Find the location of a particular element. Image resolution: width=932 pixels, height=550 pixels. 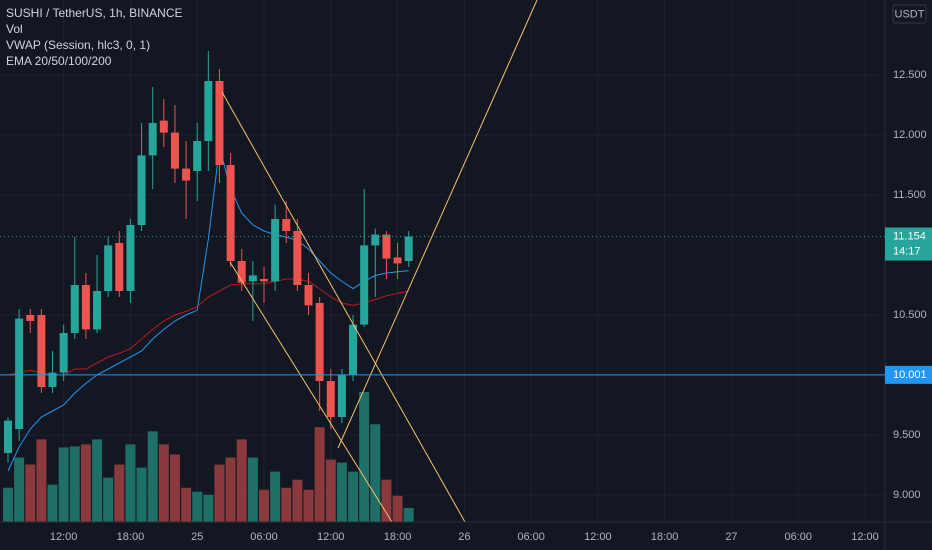

horizontal-line-label: 10.001 is located at coordinates (910, 375).